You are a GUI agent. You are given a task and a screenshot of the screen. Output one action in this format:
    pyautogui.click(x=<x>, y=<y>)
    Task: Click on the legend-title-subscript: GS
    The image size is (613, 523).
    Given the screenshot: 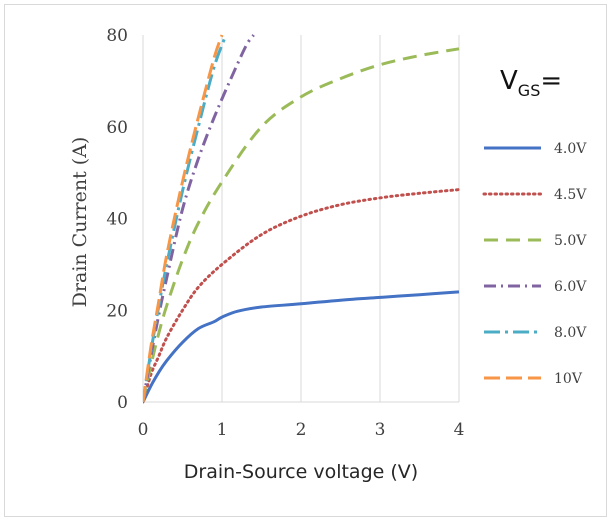 What is the action you would take?
    pyautogui.click(x=529, y=90)
    